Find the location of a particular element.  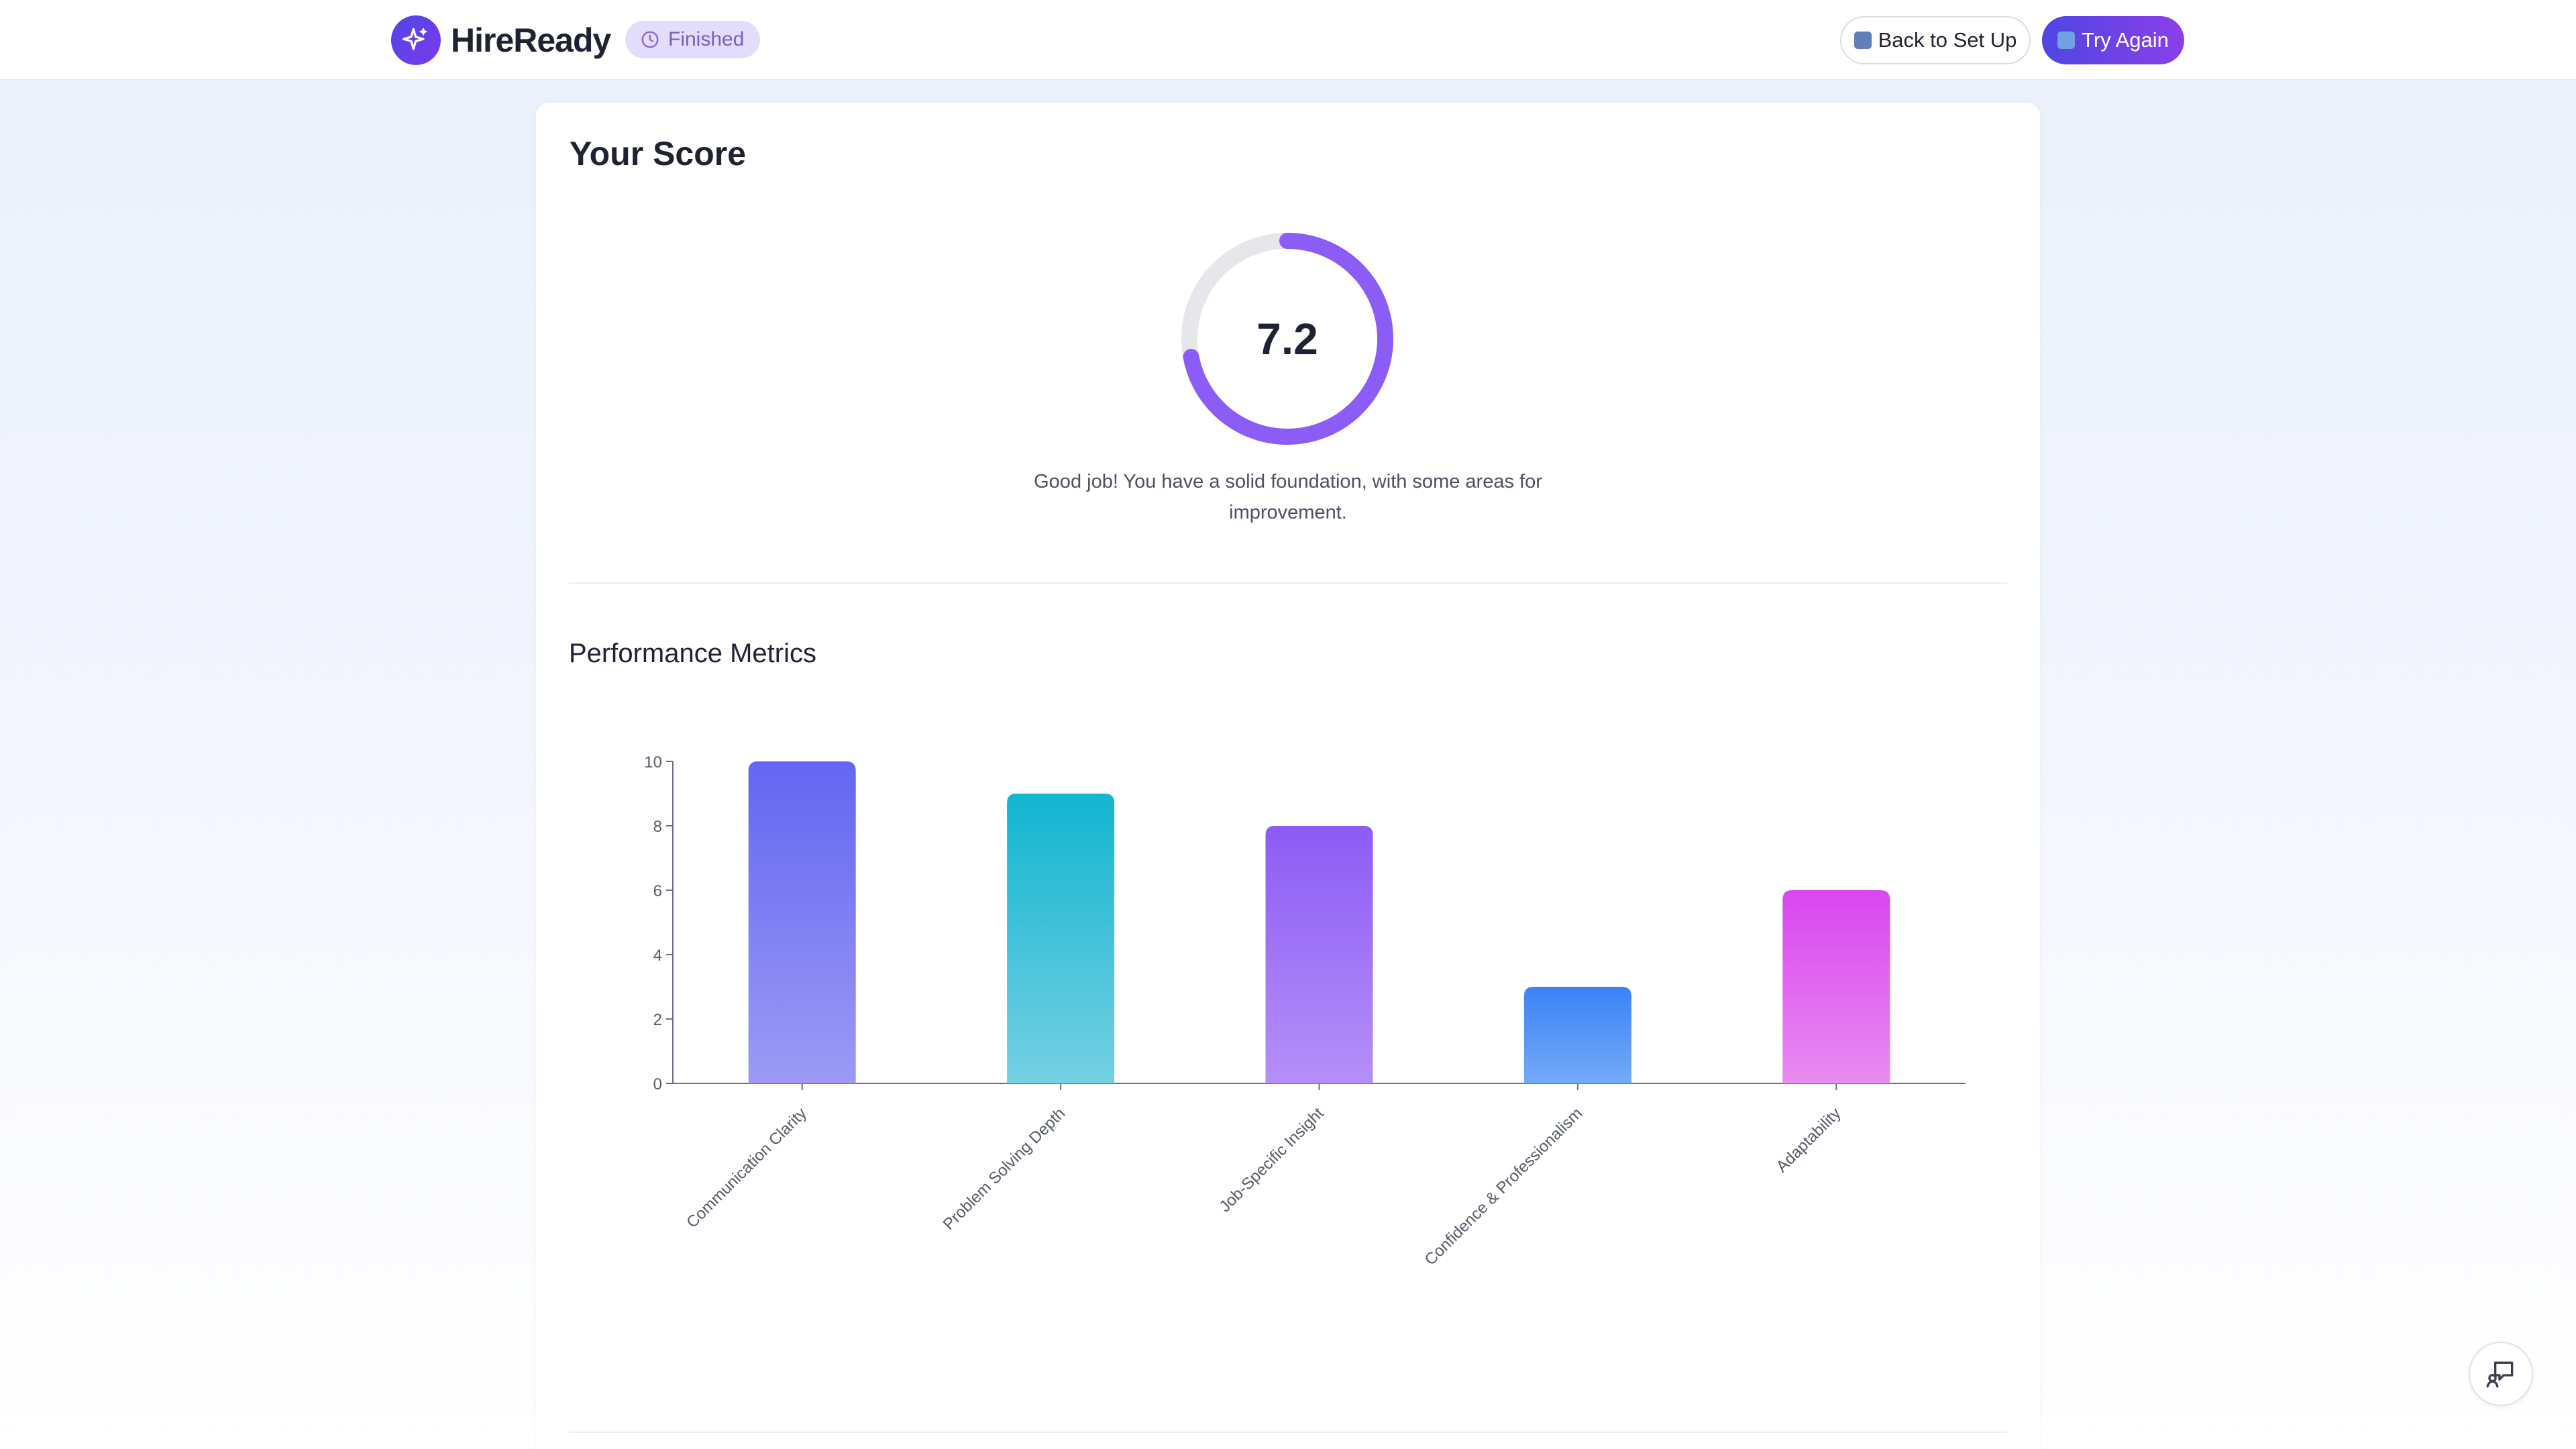

score-value: 7.2 is located at coordinates (1287, 339).